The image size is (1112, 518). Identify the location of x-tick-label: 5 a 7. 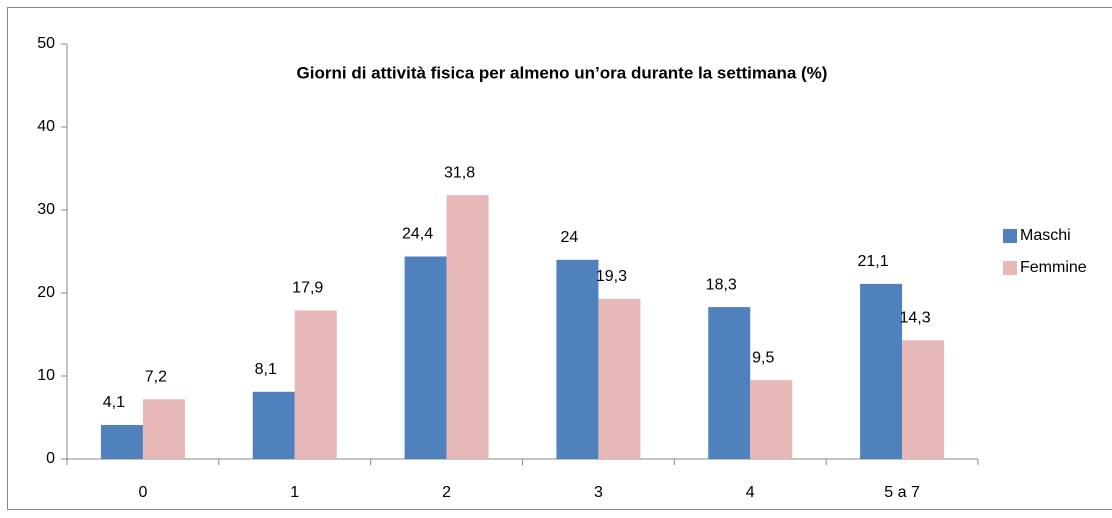
(902, 492).